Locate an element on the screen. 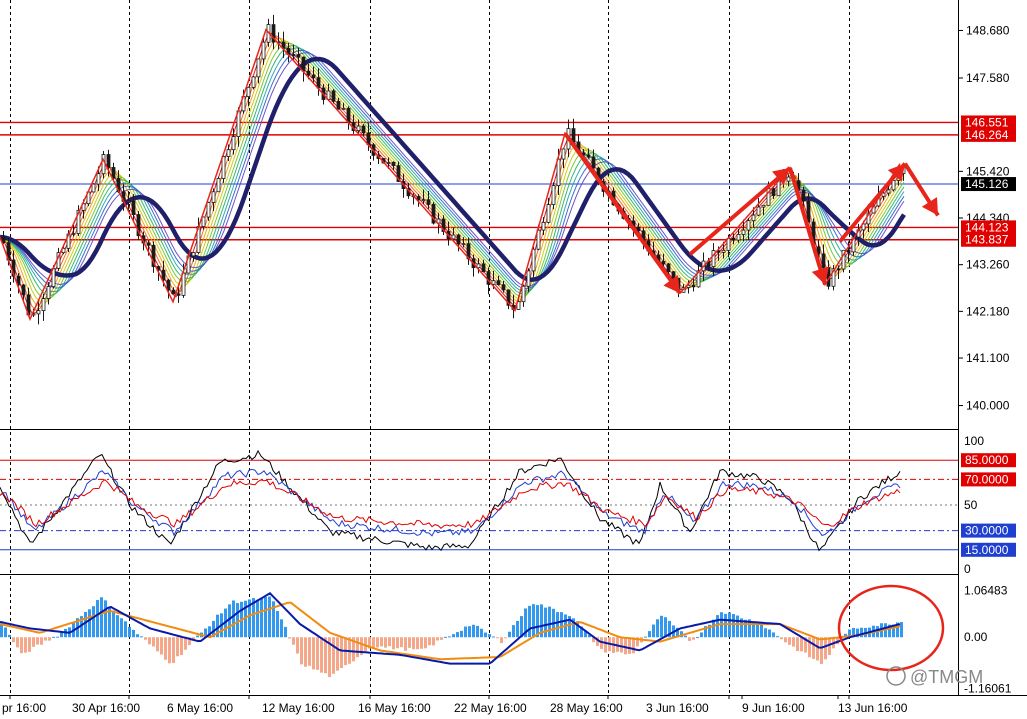 This screenshot has height=719, width=1027. time-tick-label: 9 Jun 16:00 is located at coordinates (773, 708).